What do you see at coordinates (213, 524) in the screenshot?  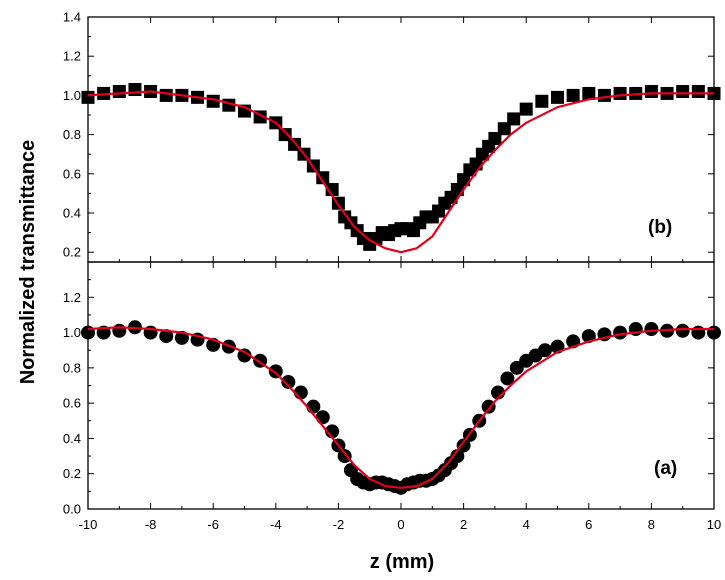 I see `x-tick-label: -6` at bounding box center [213, 524].